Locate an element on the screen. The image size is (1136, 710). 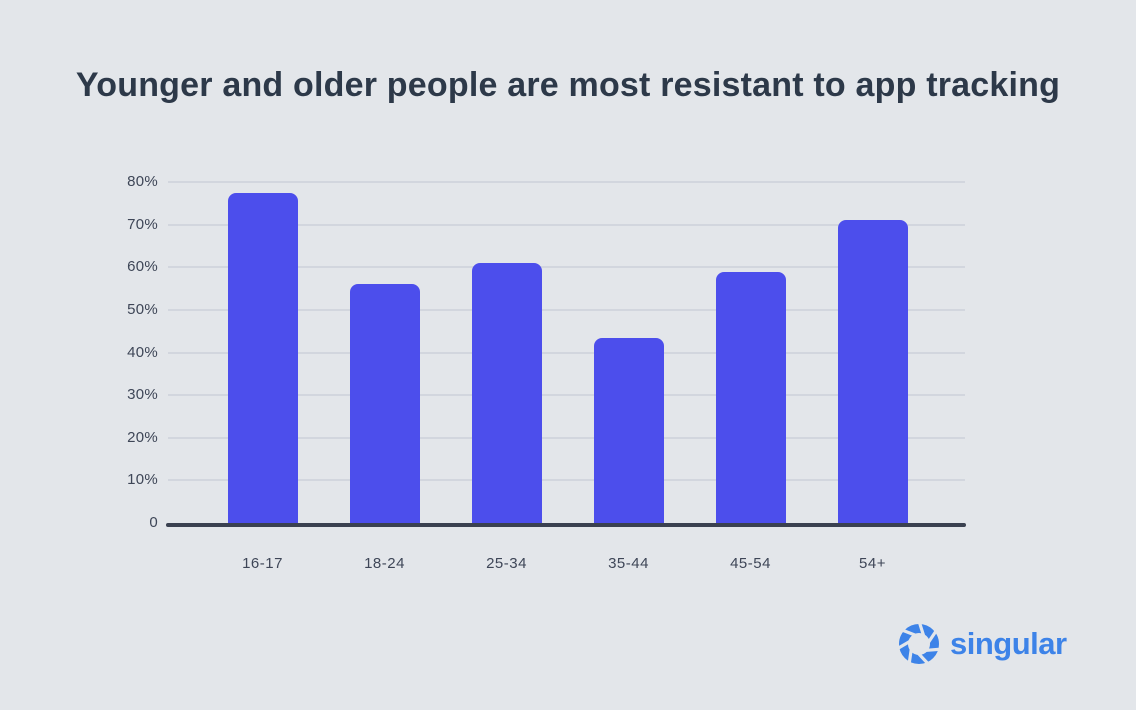
y-tick-label: 50% is located at coordinates (142, 309).